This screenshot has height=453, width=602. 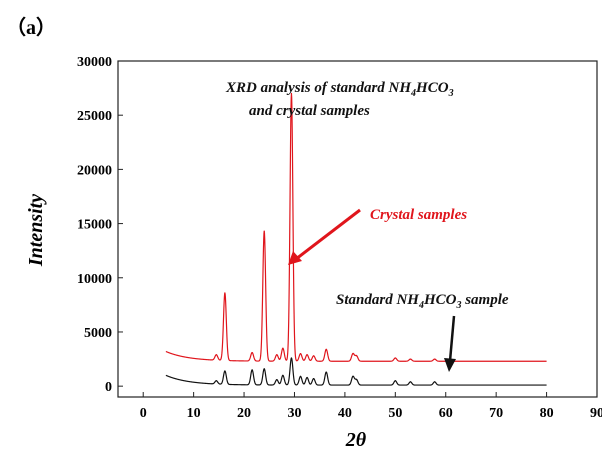 What do you see at coordinates (295, 258) in the screenshot?
I see `crystal-arrow-head` at bounding box center [295, 258].